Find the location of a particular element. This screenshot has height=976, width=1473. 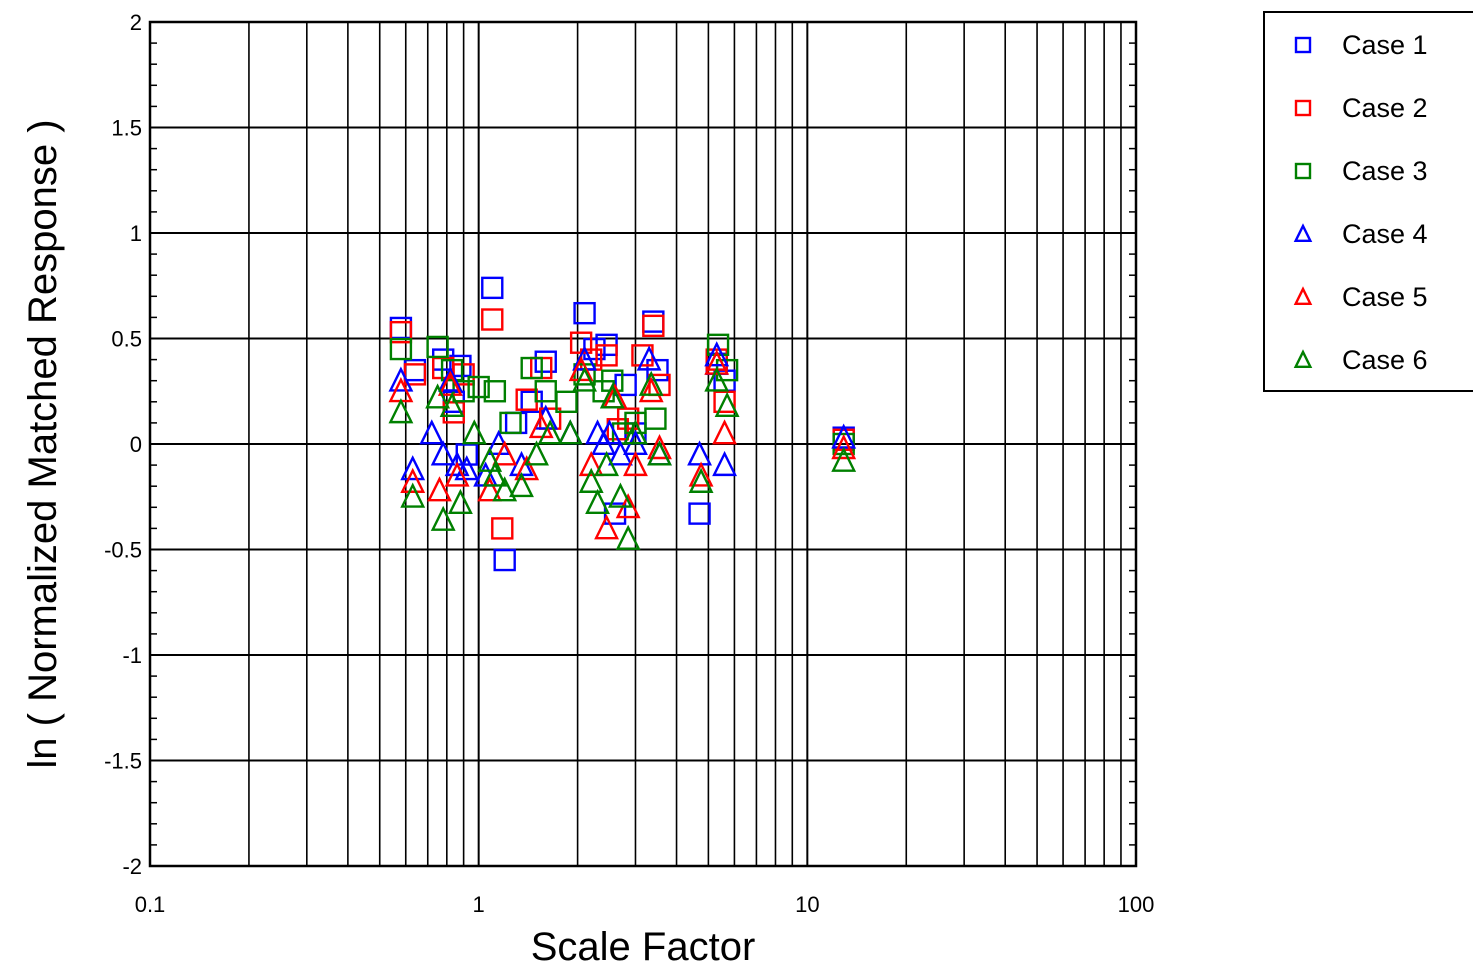

legend-items: Case 1 Case 2 Case 3 Case 4 Case 5 Case 6 is located at coordinates (1360, 202).